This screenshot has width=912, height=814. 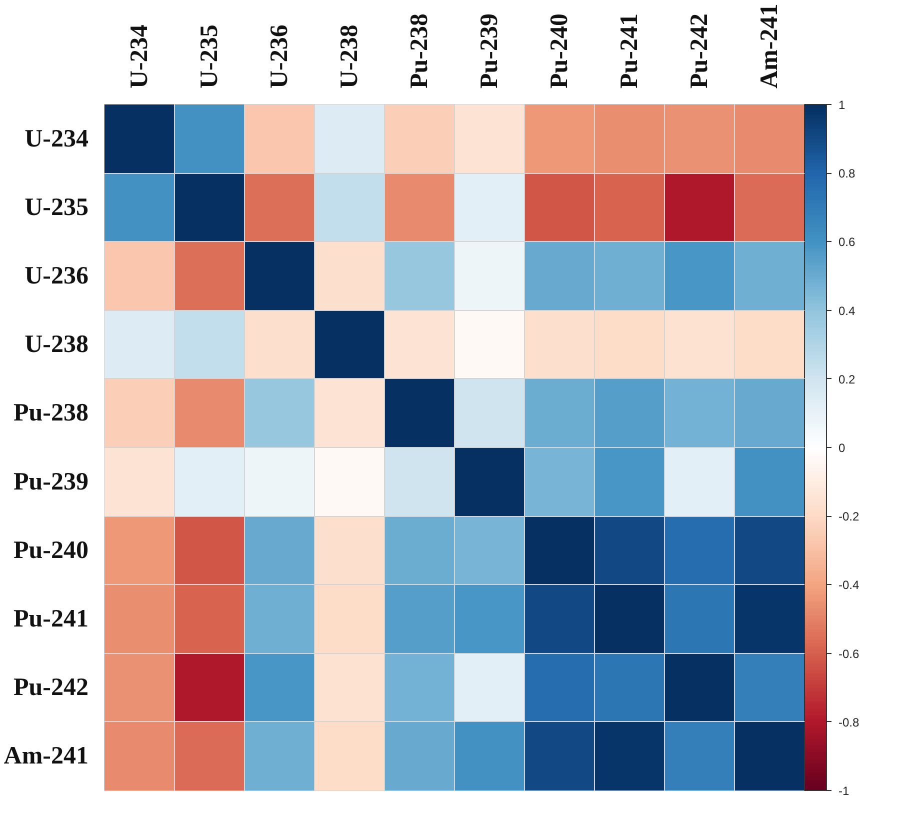 What do you see at coordinates (419, 51) in the screenshot?
I see `x-tick-label: Pu-238` at bounding box center [419, 51].